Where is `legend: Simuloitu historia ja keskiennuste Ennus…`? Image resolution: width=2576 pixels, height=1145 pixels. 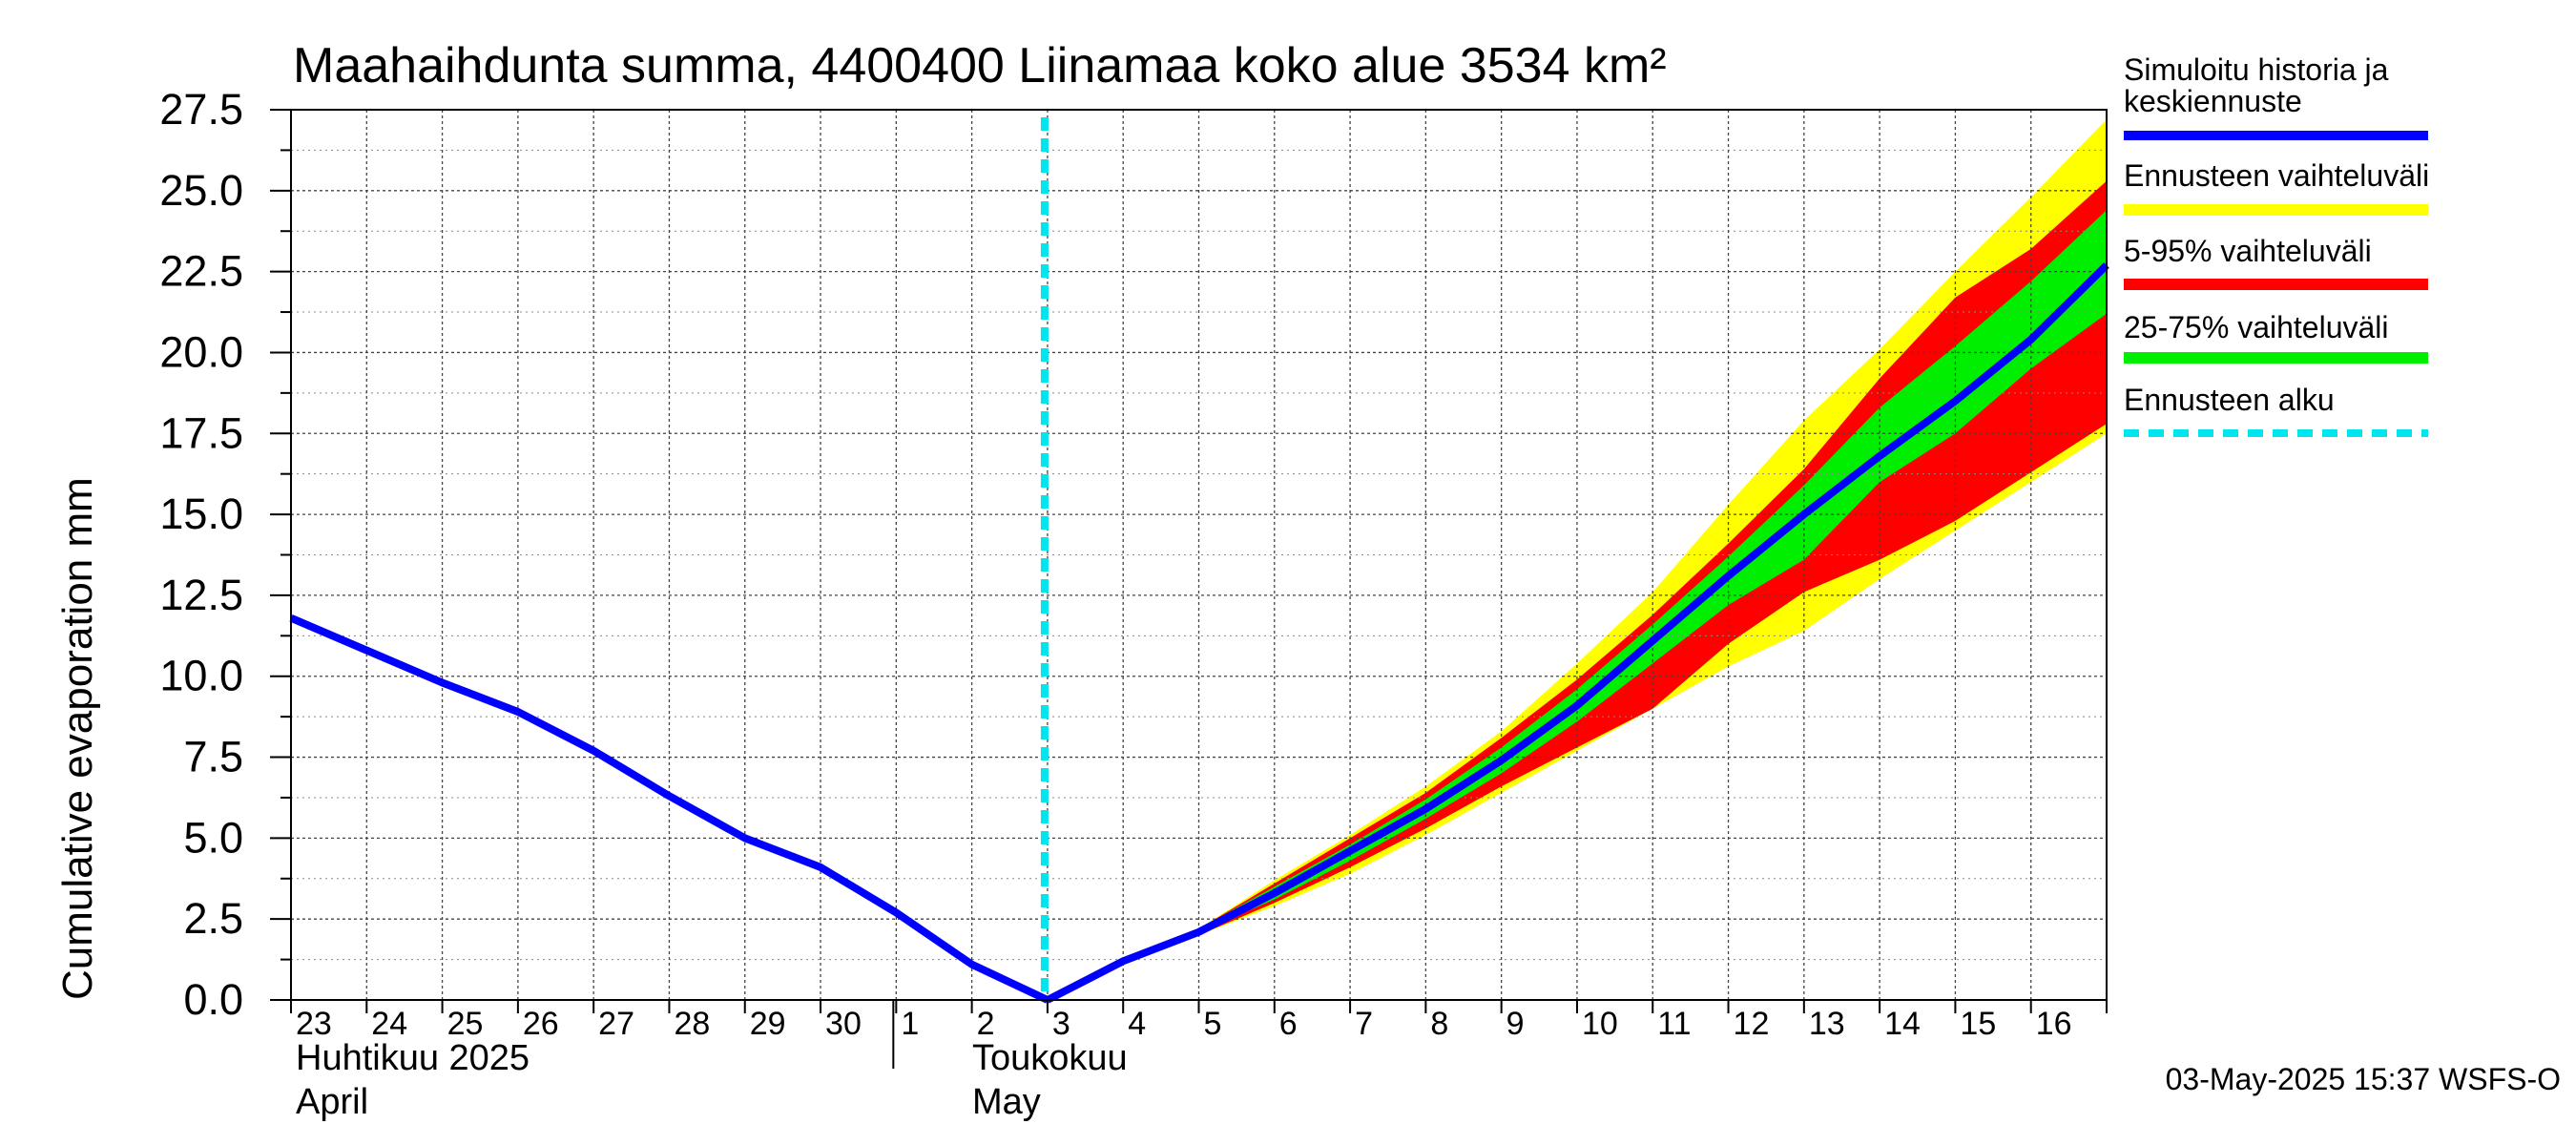
legend: Simuloitu historia ja keskiennuste Ennus… is located at coordinates (2276, 244).